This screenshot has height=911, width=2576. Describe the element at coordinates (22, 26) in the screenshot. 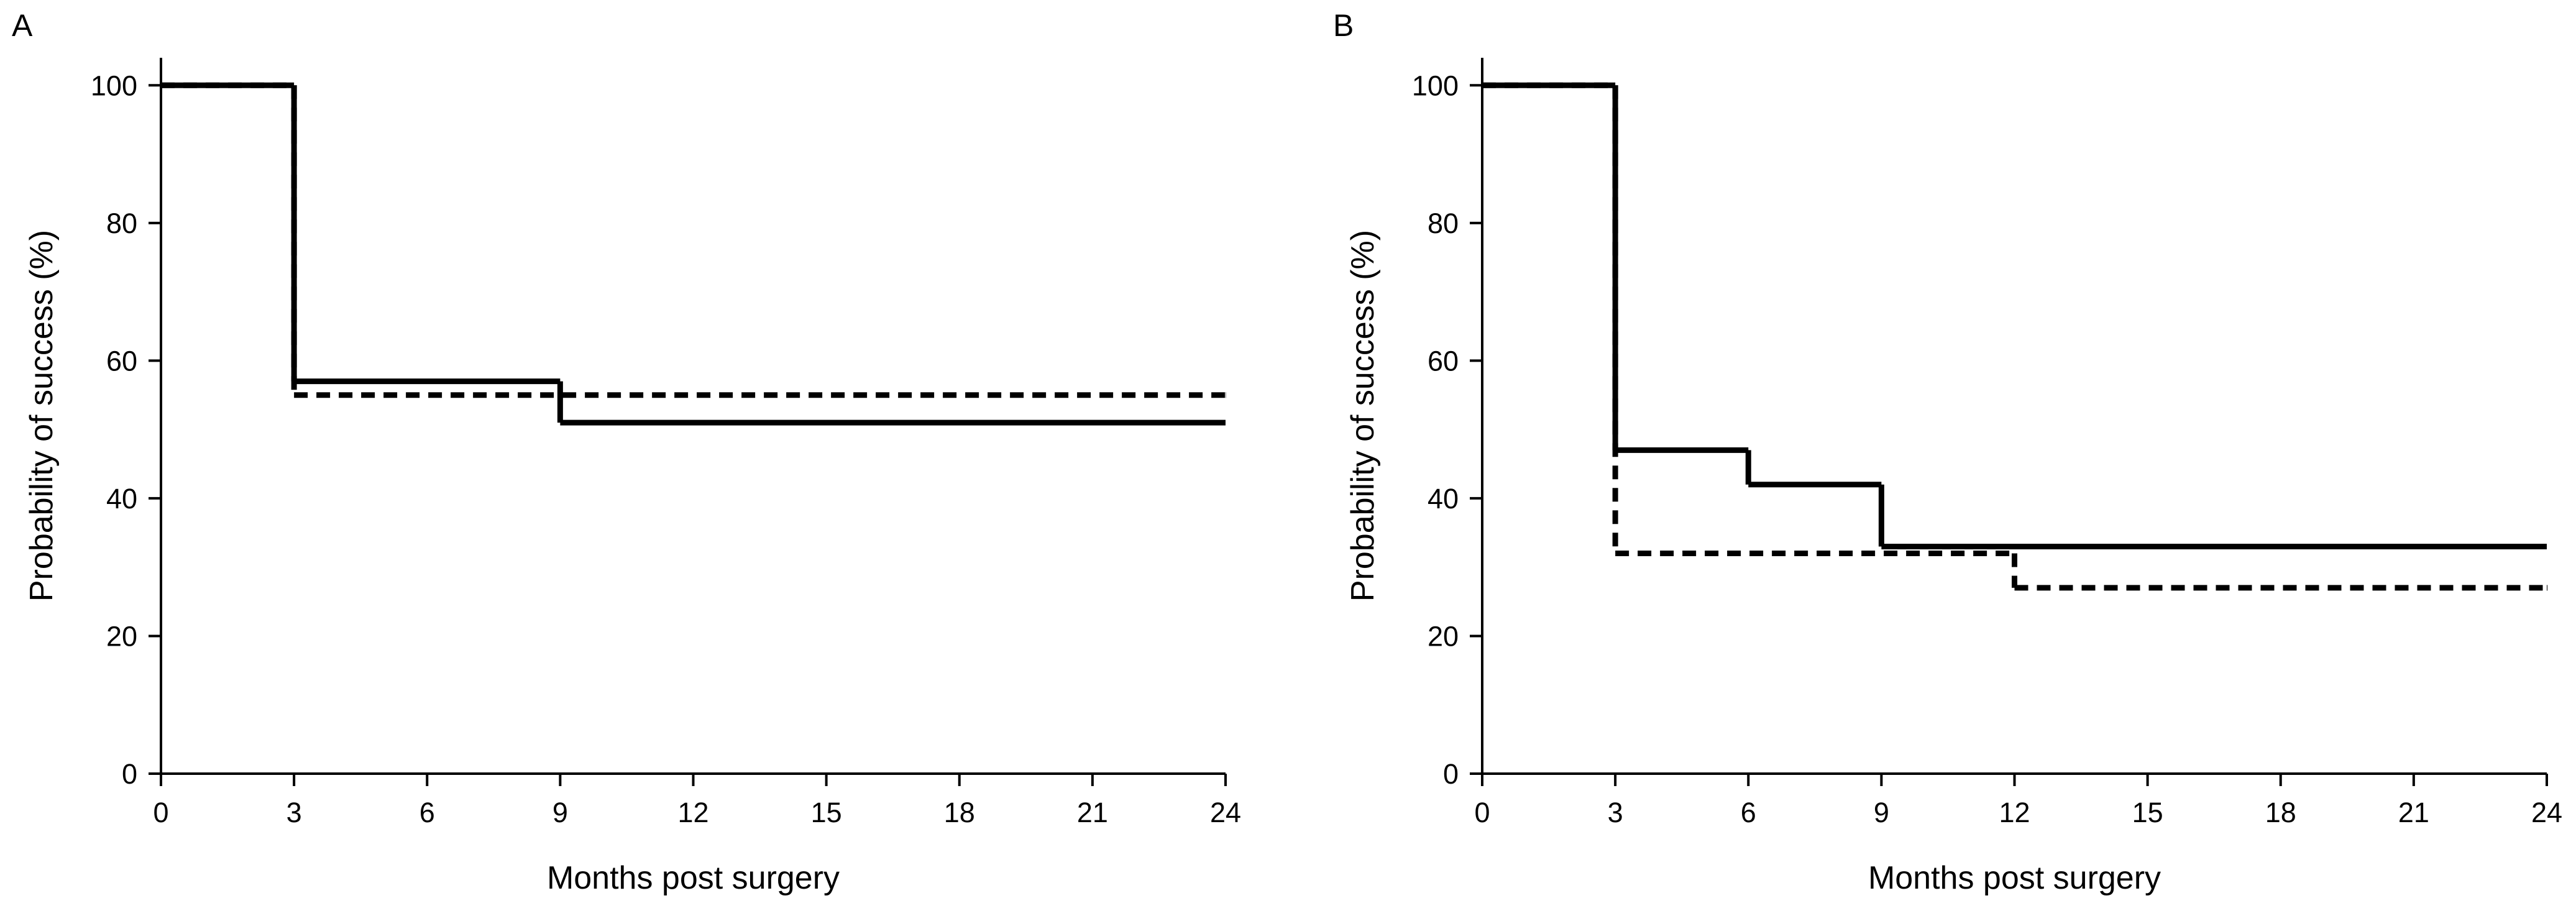

I see `panel-label: A` at that location.